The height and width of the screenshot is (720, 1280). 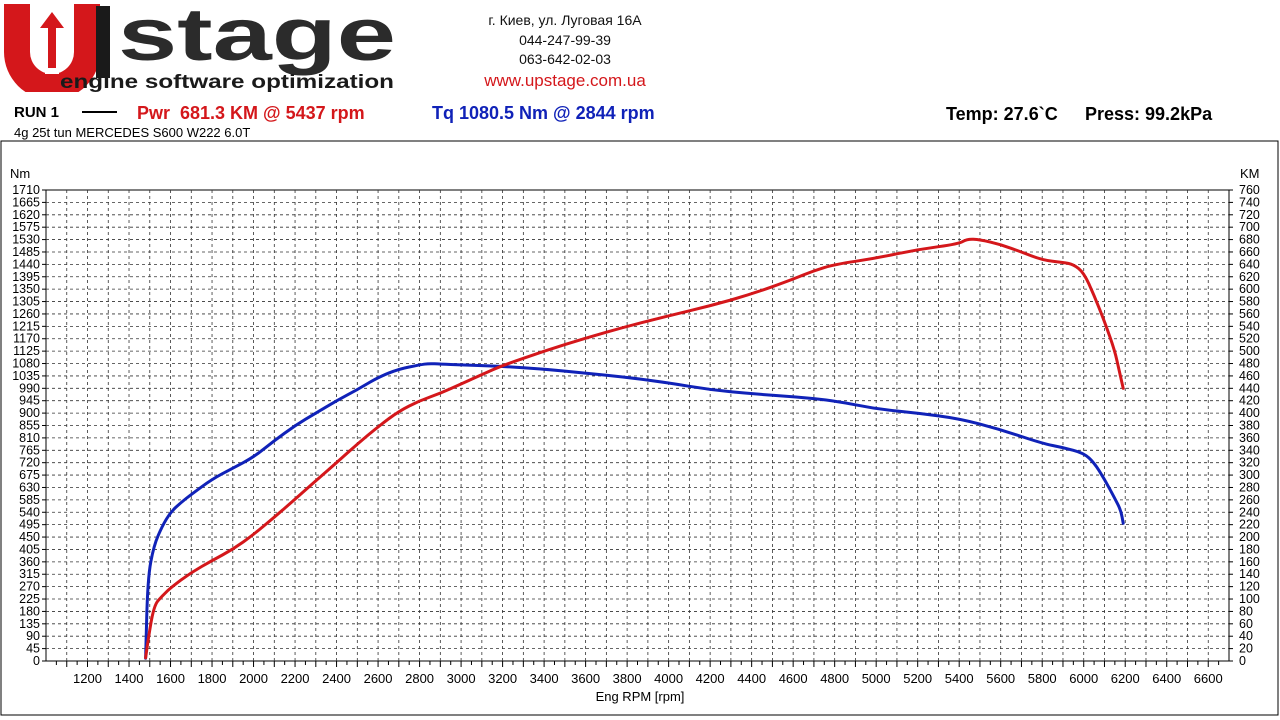 I want to click on y-right-tick-label: 400, so click(x=1249, y=413).